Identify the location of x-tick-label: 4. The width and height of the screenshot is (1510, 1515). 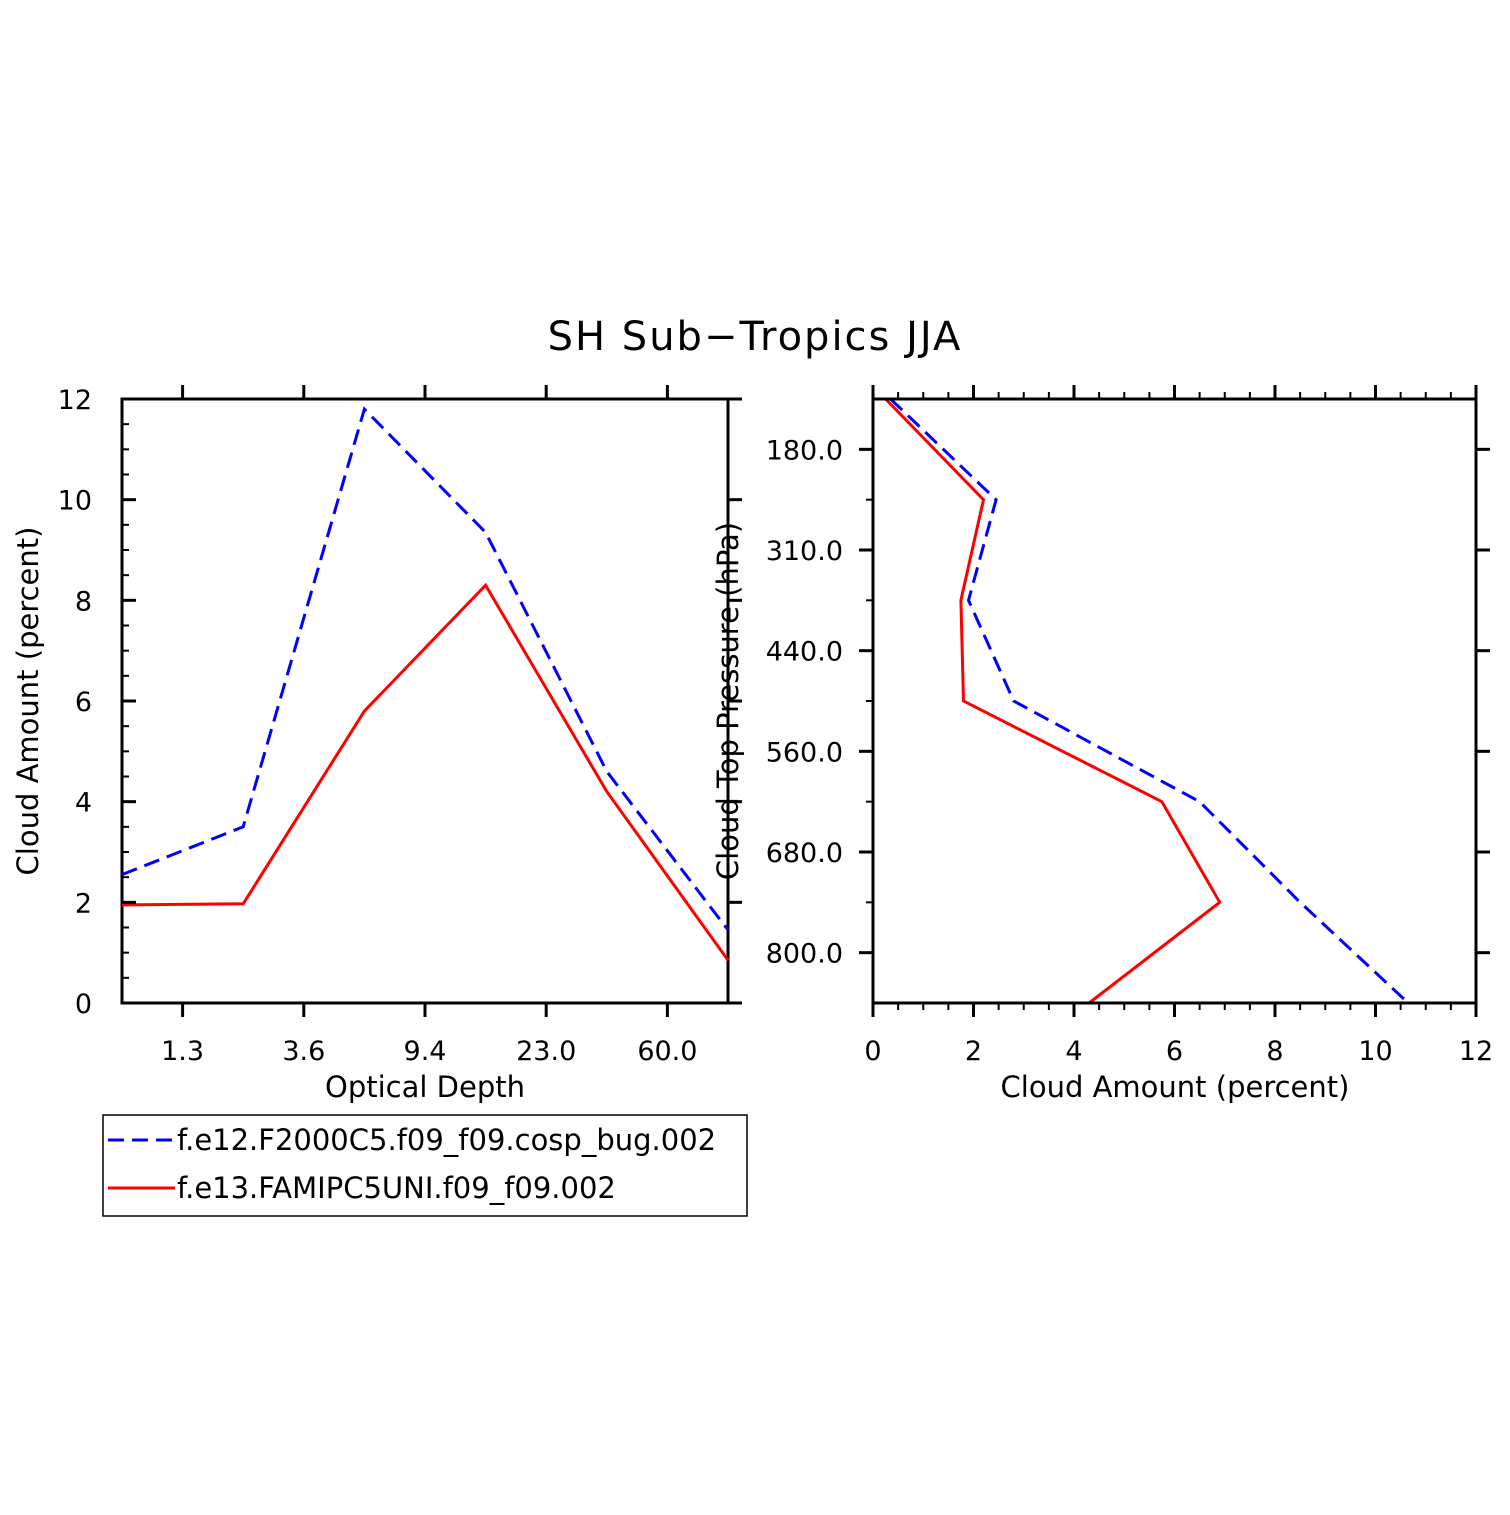
(1073, 1051).